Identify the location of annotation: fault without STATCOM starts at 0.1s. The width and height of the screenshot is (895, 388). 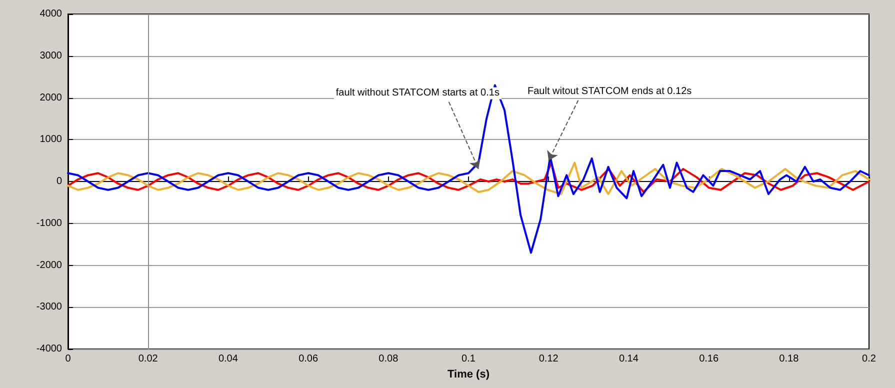
(418, 93).